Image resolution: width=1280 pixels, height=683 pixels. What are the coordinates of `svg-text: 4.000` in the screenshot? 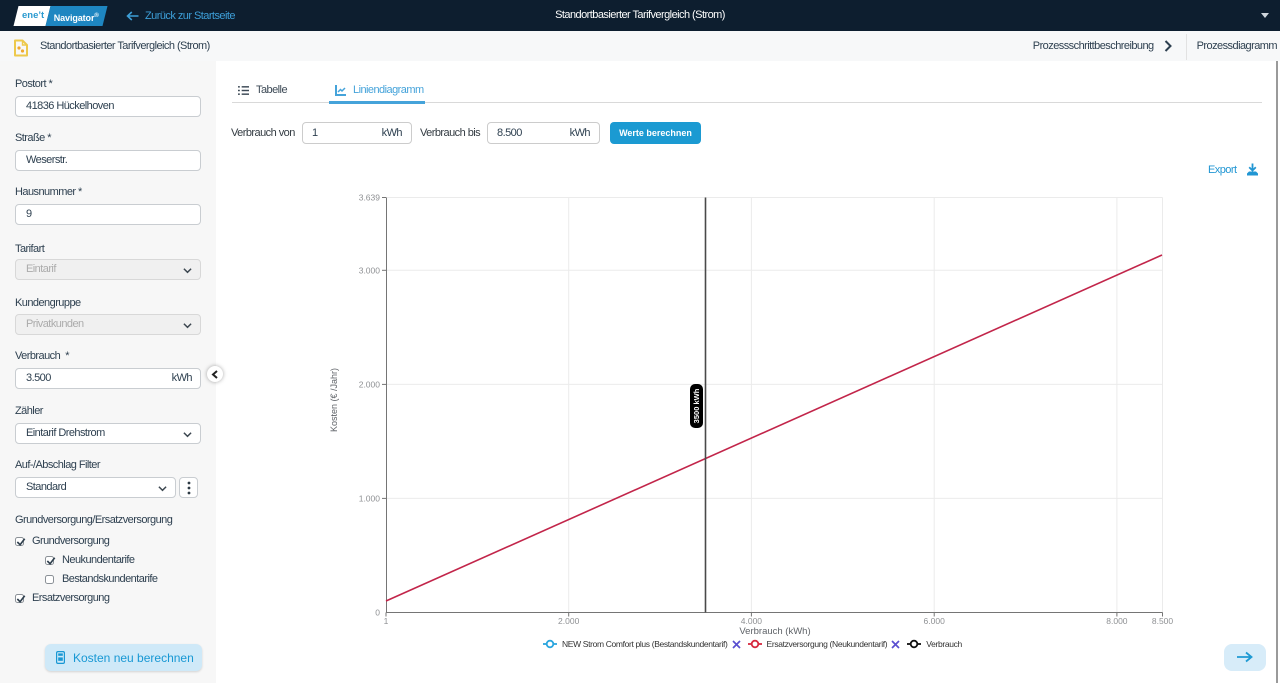 It's located at (752, 621).